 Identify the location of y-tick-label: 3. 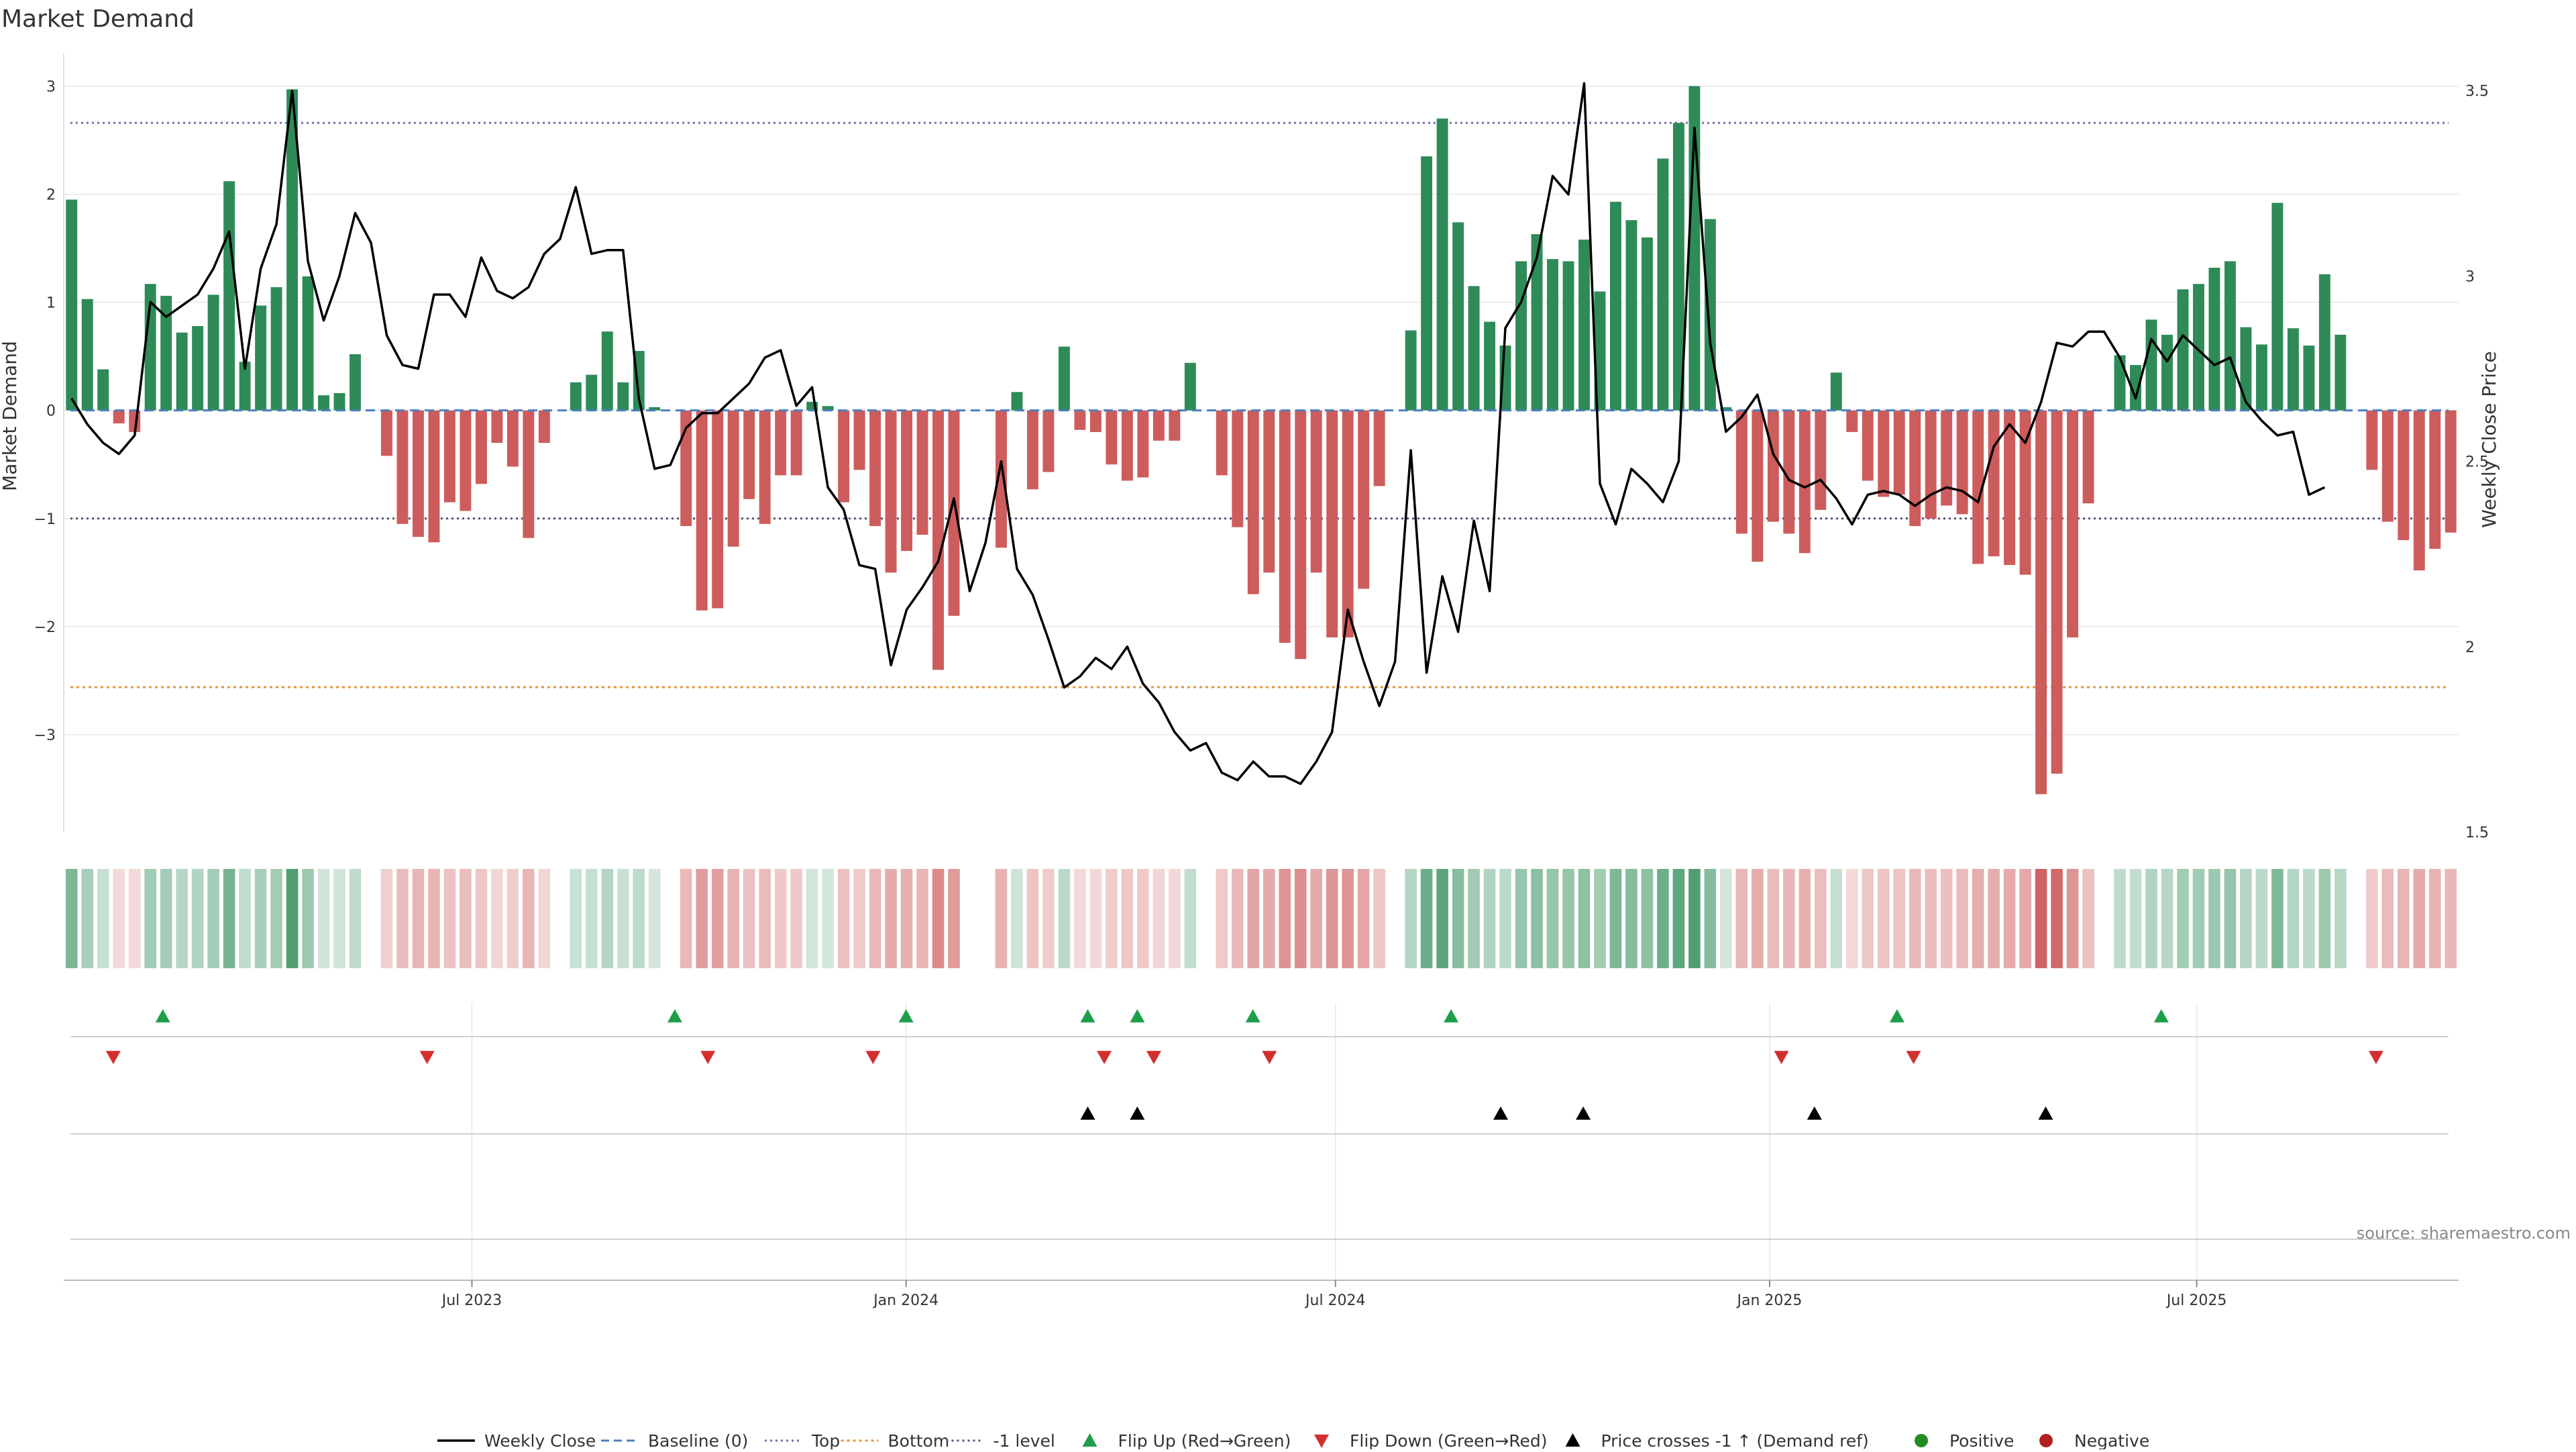
(51, 87).